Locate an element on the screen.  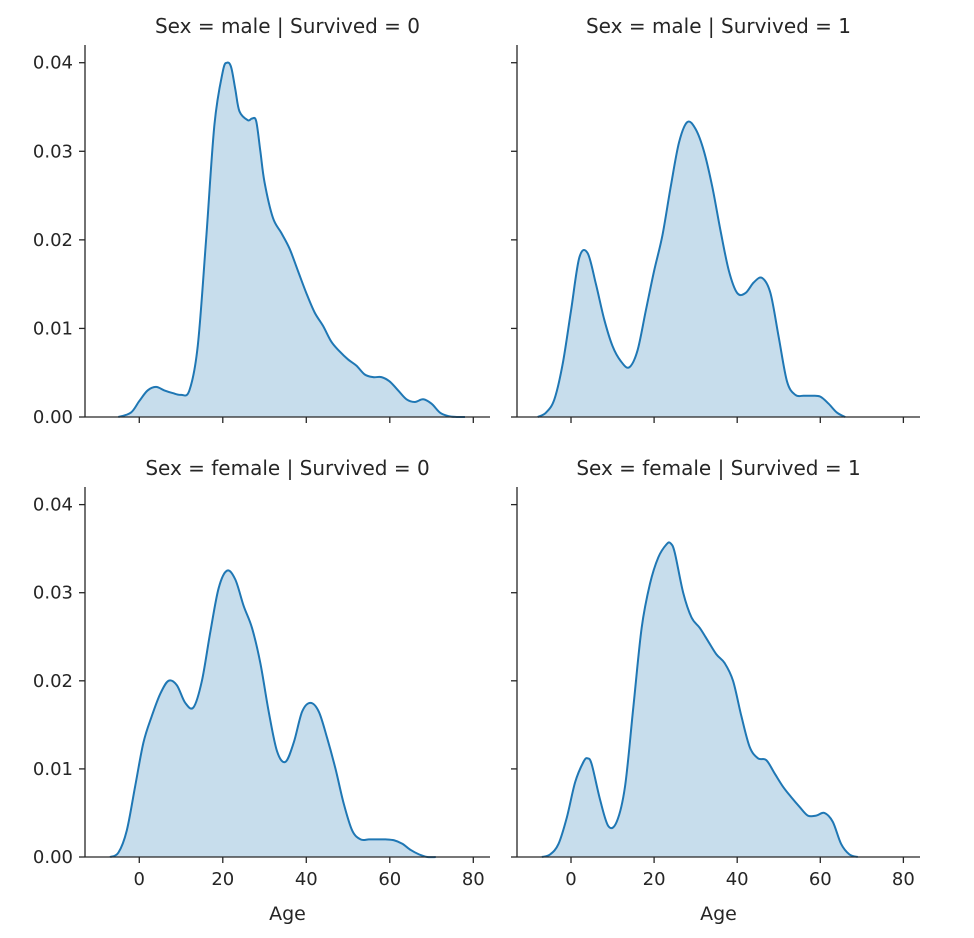
facet-title: Sex = male | Survived = 0 is located at coordinates (287, 26).